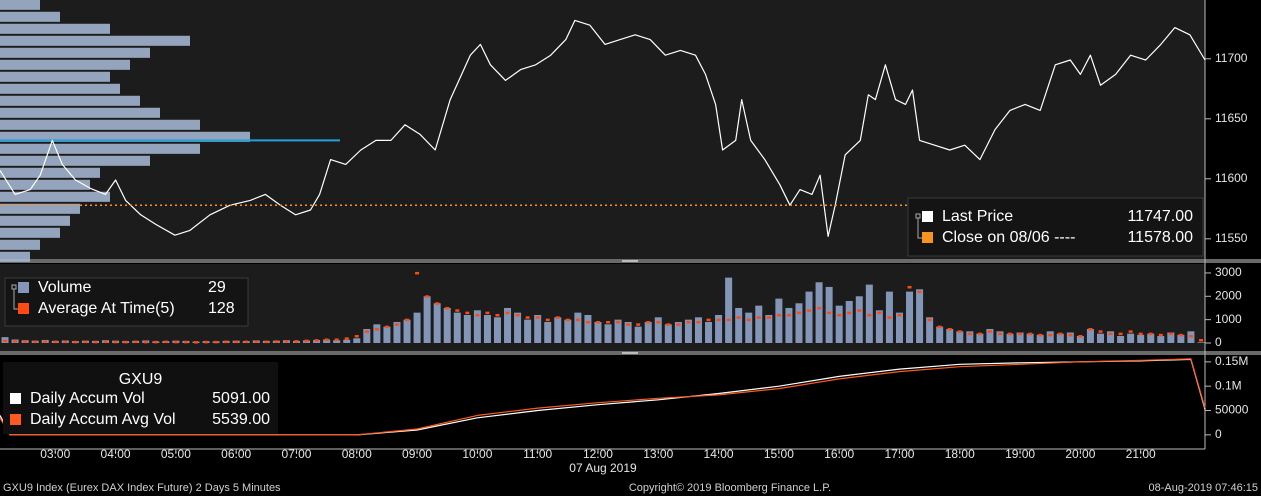 The width and height of the screenshot is (1261, 496). What do you see at coordinates (960, 454) in the screenshot?
I see `x-tick-label: 18:00` at bounding box center [960, 454].